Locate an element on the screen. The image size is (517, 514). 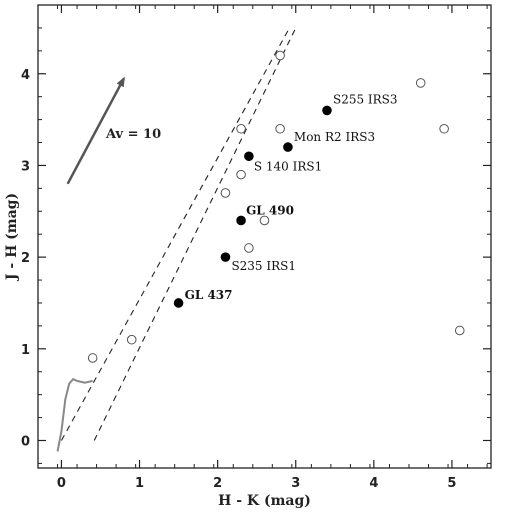
y-tick-label: 2 is located at coordinates (25, 258).